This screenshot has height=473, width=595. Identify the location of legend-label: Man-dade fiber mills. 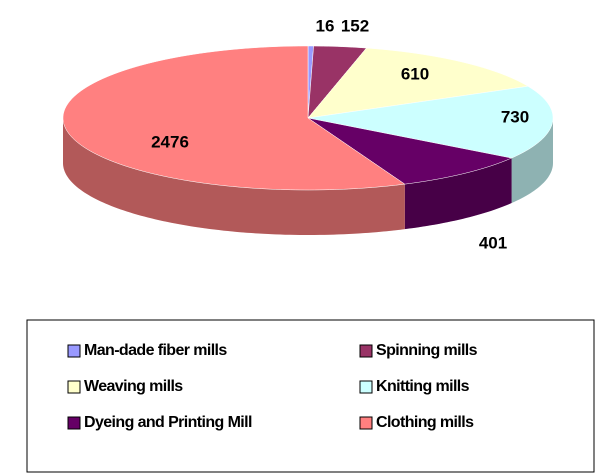
(155, 350).